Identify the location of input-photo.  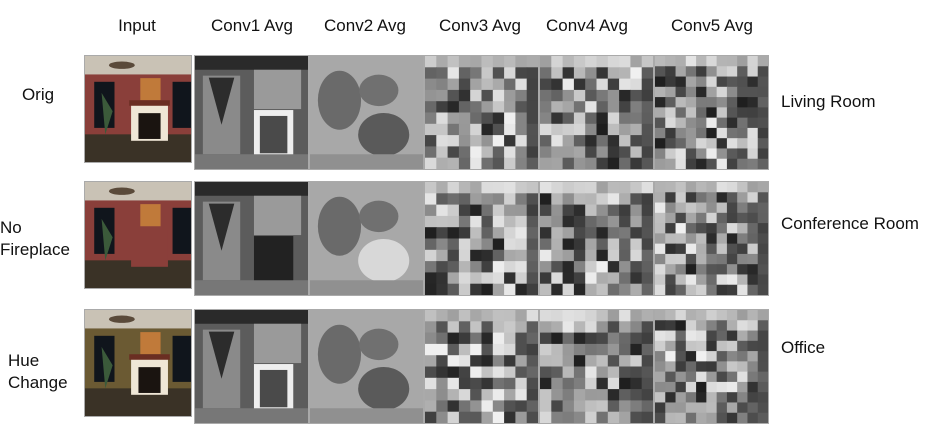
(138, 235).